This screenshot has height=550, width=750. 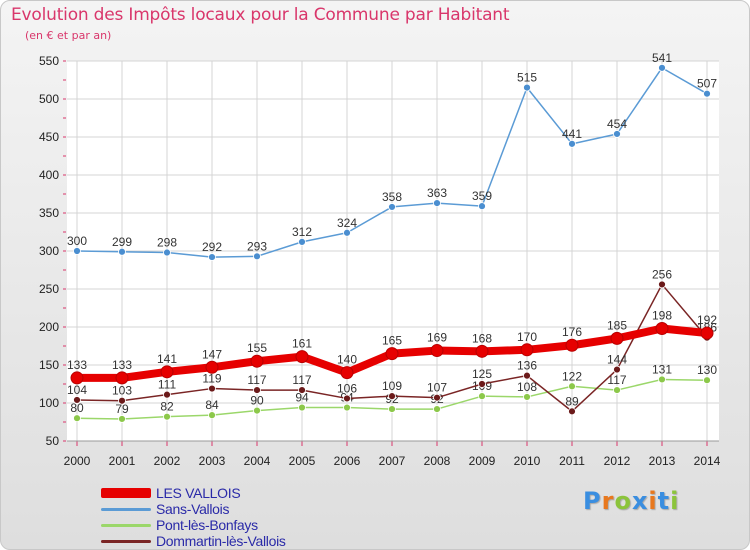 I want to click on x-tick-label: 2006, so click(x=347, y=461).